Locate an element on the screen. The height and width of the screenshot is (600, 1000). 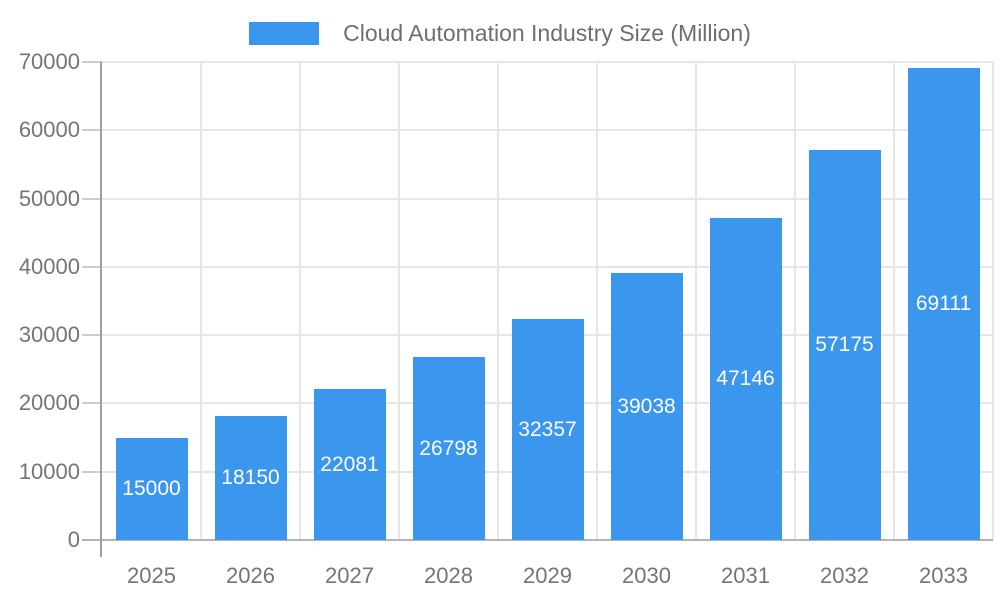
bar-value-label: 26798 is located at coordinates (448, 448).